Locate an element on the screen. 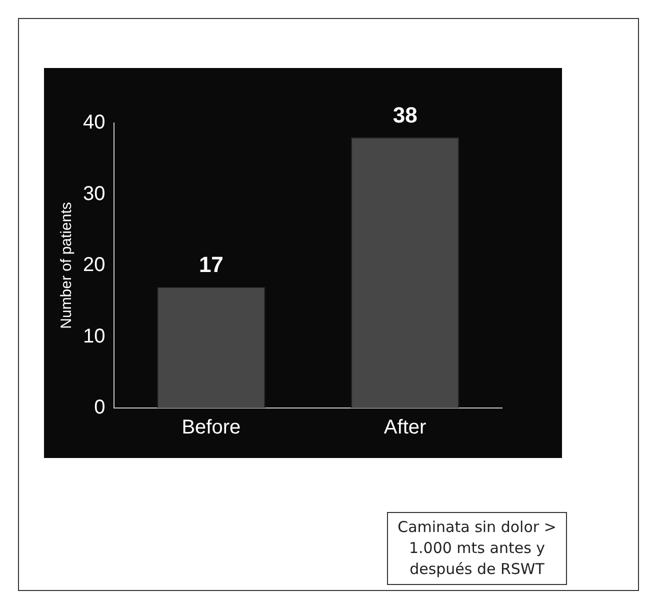 The width and height of the screenshot is (659, 611). data-label: 38 is located at coordinates (405, 115).